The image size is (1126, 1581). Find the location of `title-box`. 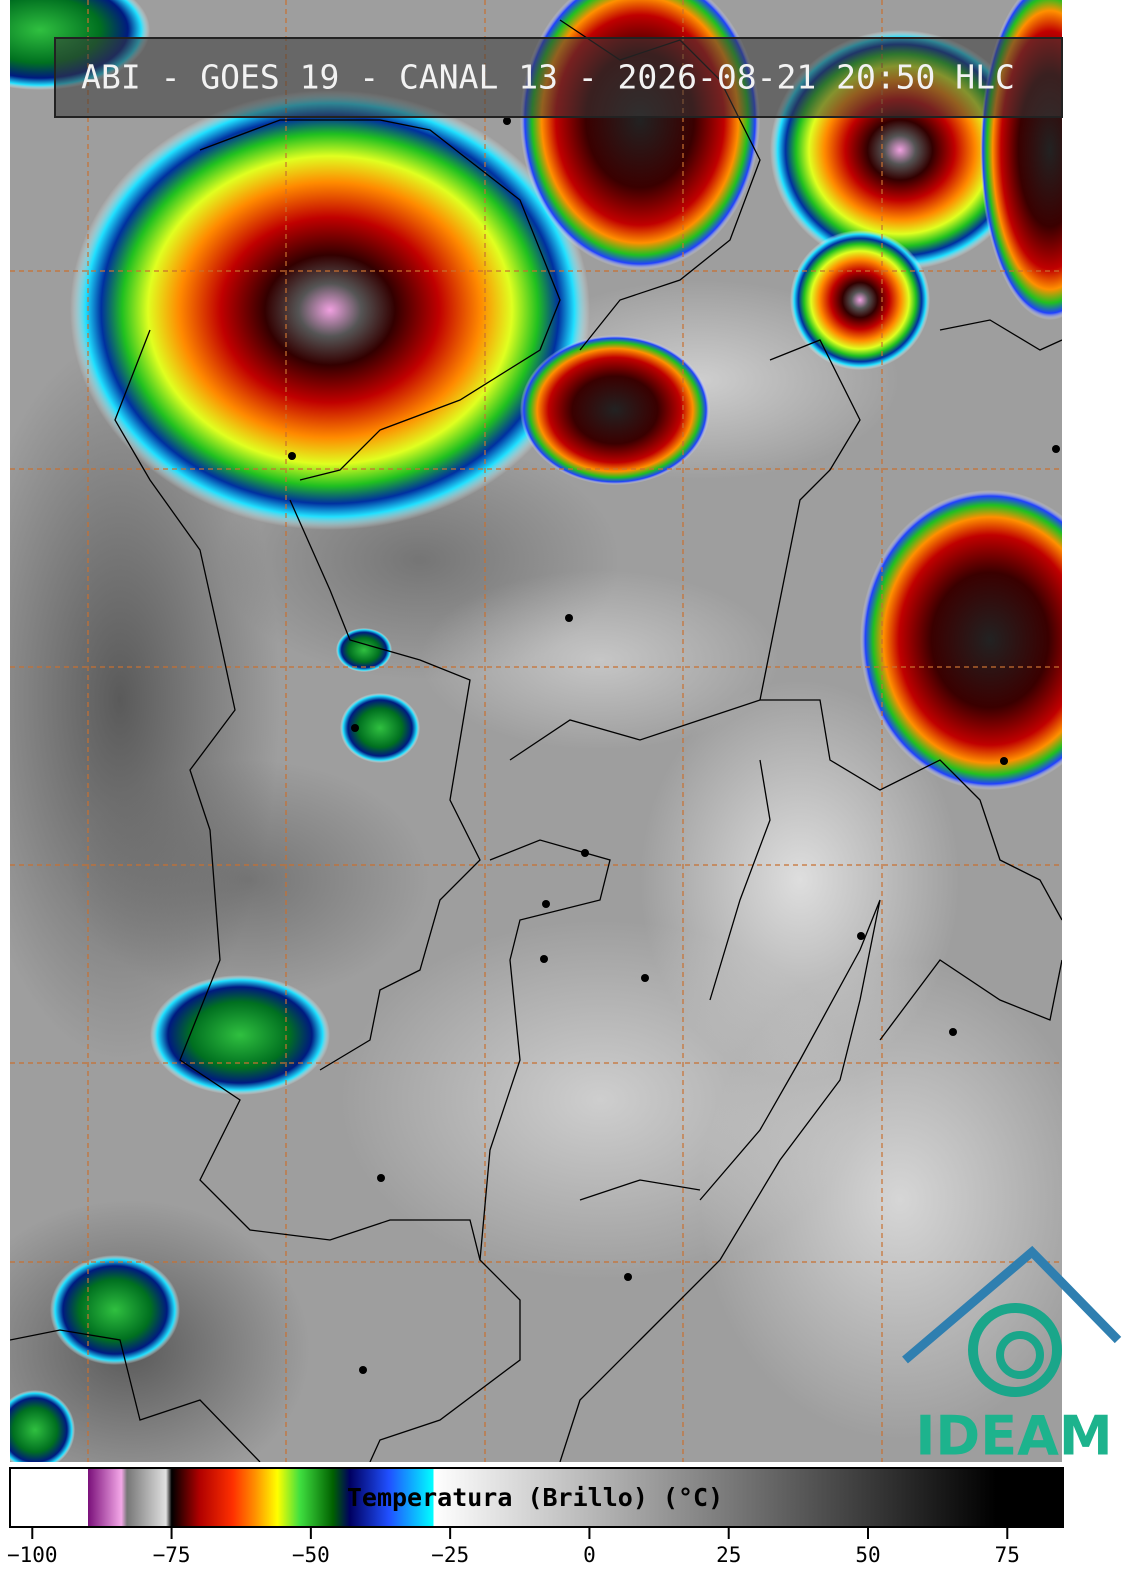

title-box is located at coordinates (558, 77).